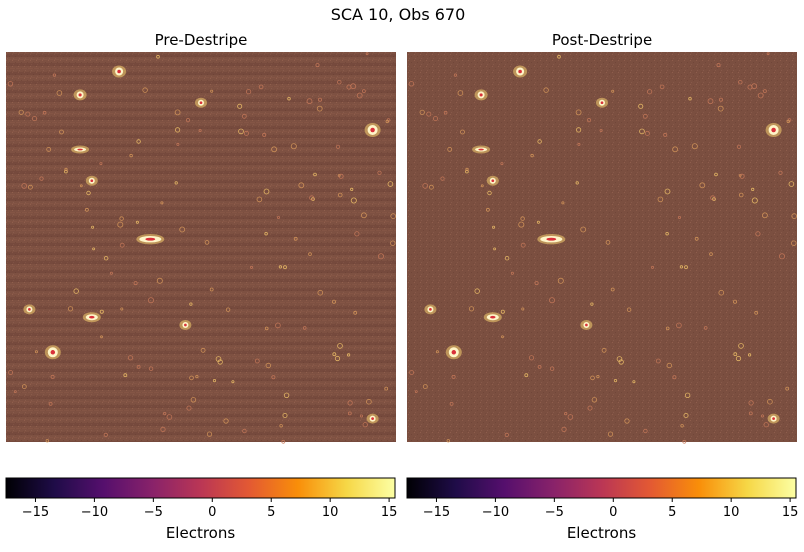  I want to click on colorbar-tick-label: 5, so click(271, 512).